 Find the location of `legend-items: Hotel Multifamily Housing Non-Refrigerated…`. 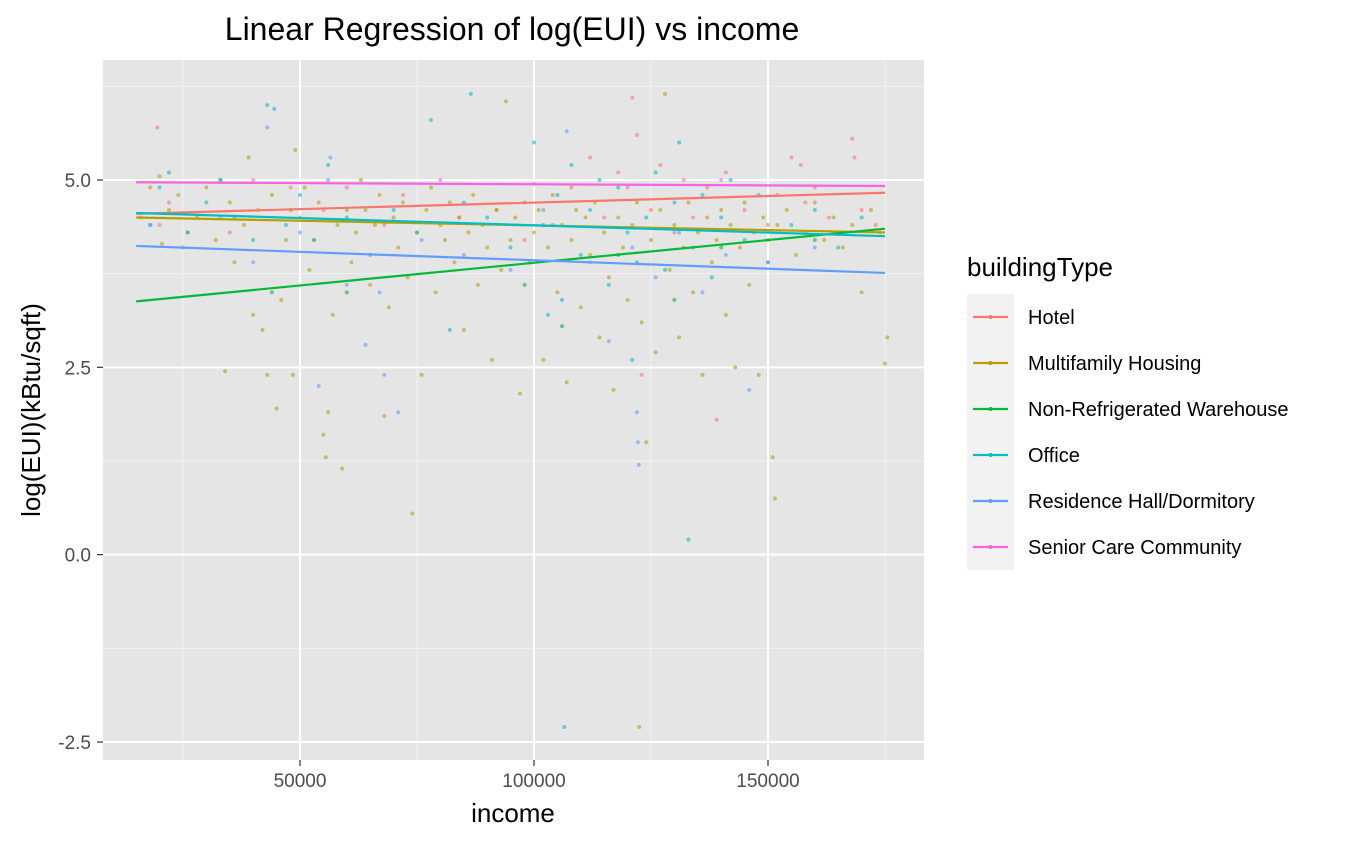

legend-items: Hotel Multifamily Housing Non-Refrigerated… is located at coordinates (1131, 433).